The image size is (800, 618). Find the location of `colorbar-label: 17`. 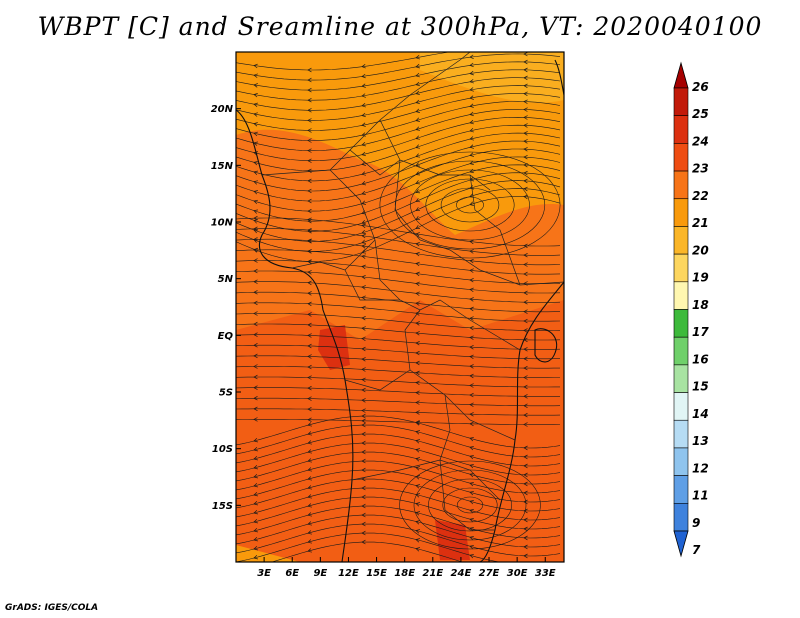

colorbar-label: 17 is located at coordinates (700, 332).